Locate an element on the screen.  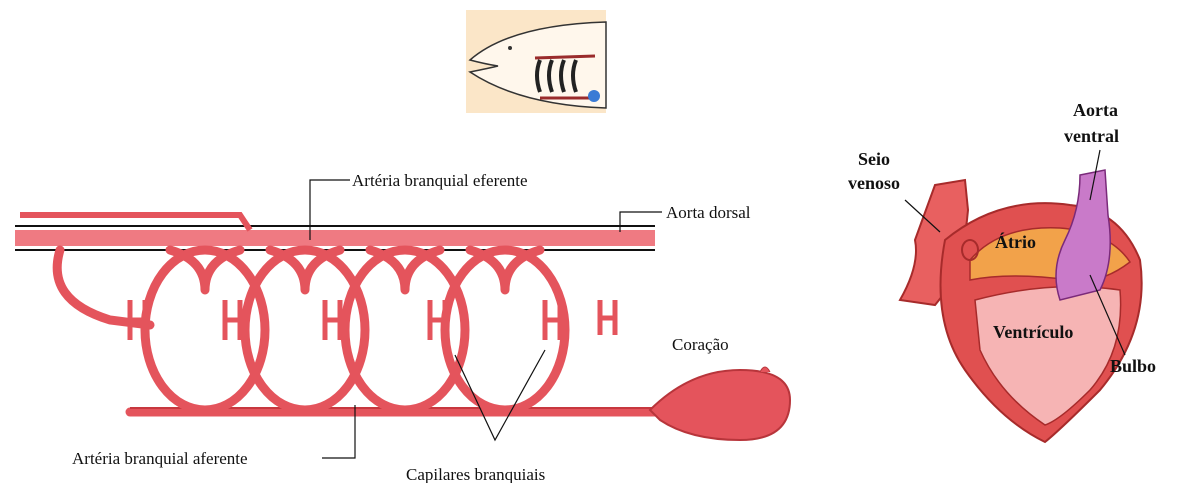
label: Seio is located at coordinates (874, 159).